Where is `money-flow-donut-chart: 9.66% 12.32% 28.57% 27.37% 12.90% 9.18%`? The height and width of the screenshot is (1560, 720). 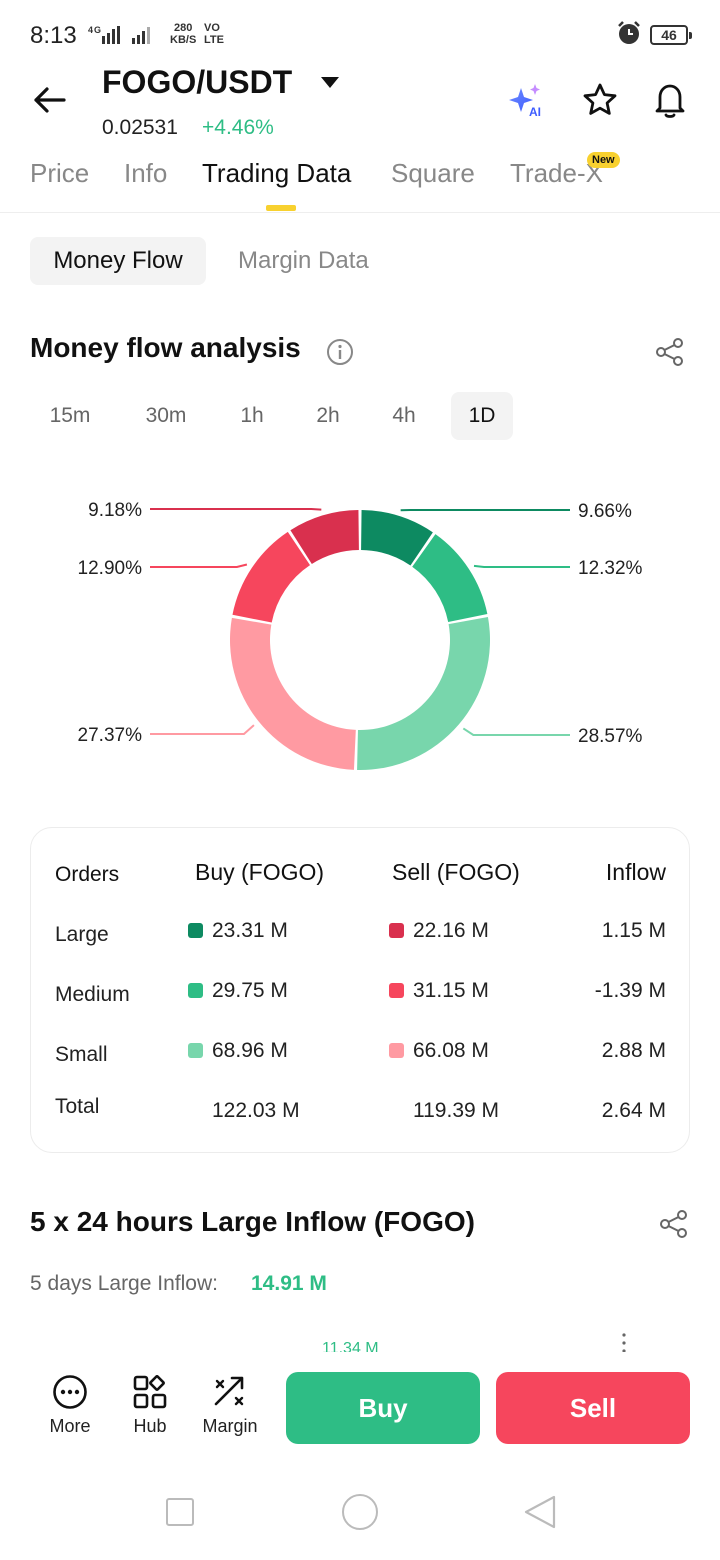 money-flow-donut-chart: 9.66% 12.32% 28.57% 27.37% 12.90% 9.18% is located at coordinates (360, 635).